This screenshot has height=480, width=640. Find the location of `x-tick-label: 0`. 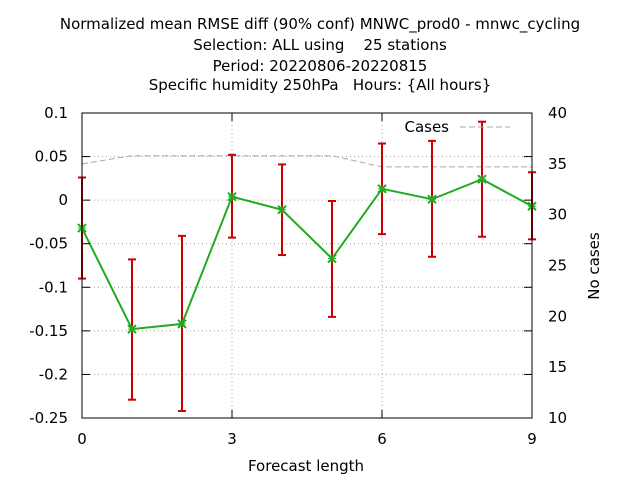

x-tick-label: 0 is located at coordinates (82, 439).